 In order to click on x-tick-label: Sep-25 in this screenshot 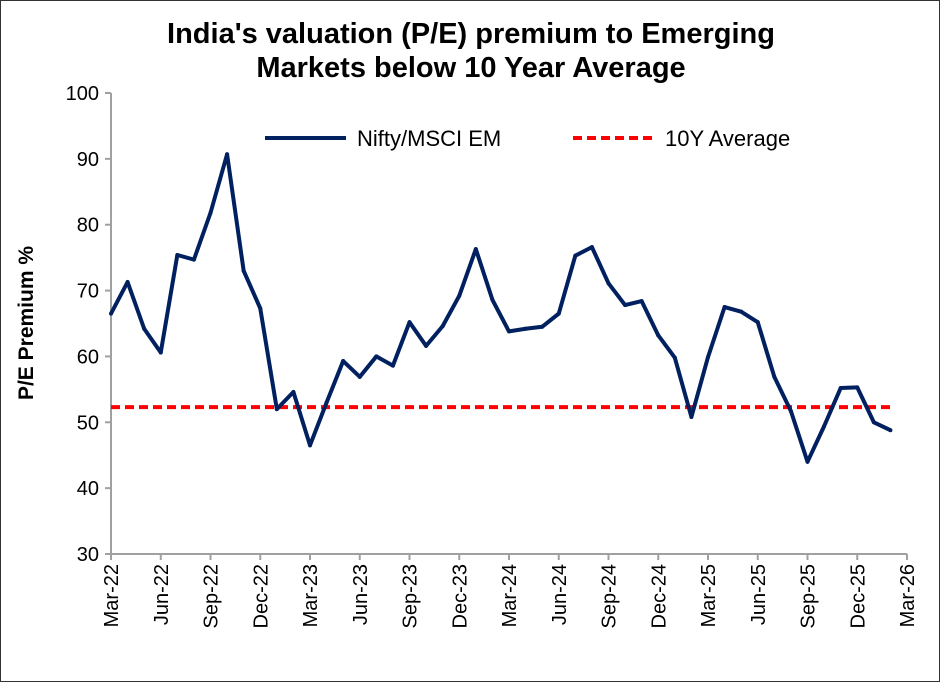, I will do `click(809, 596)`.